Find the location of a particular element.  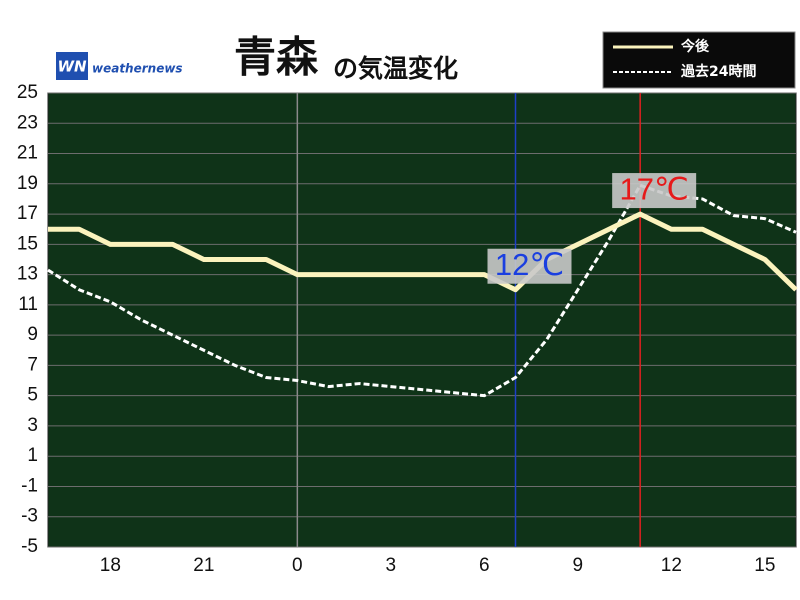

chart-title-place: 青森 is located at coordinates (276, 57).